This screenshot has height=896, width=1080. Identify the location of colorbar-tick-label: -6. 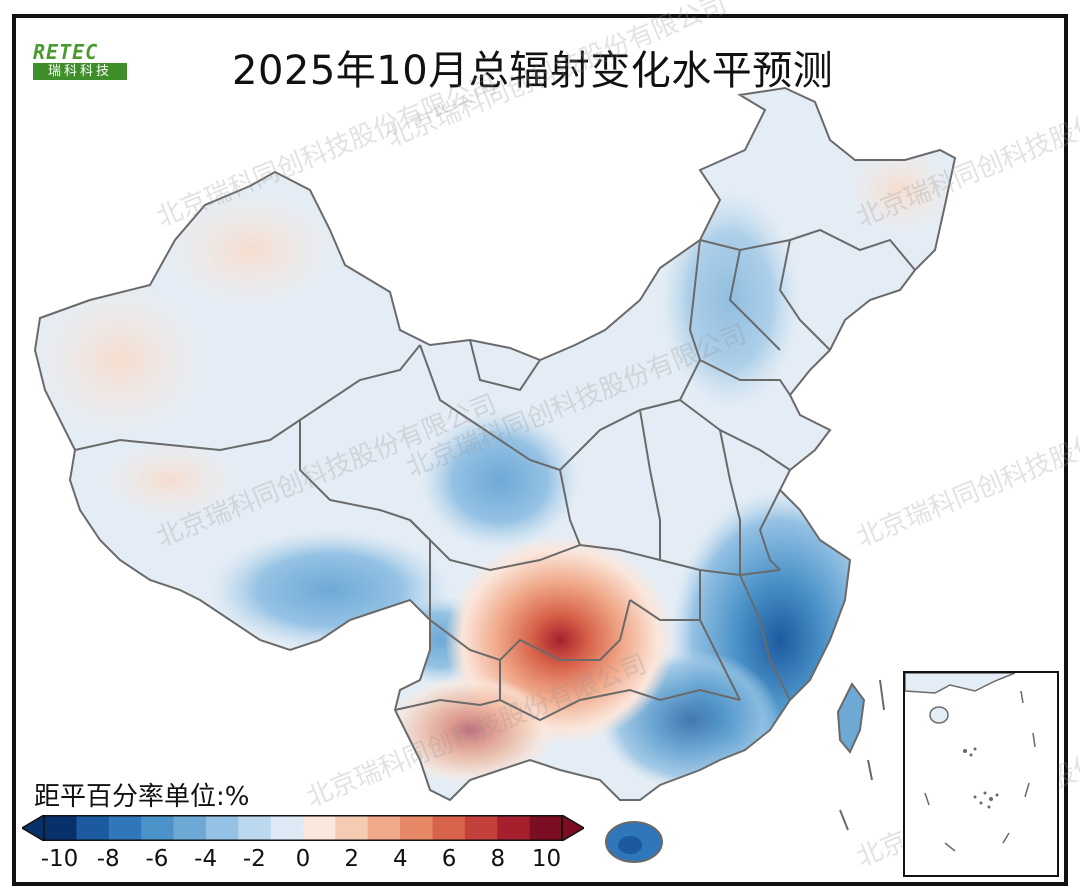
(157, 859).